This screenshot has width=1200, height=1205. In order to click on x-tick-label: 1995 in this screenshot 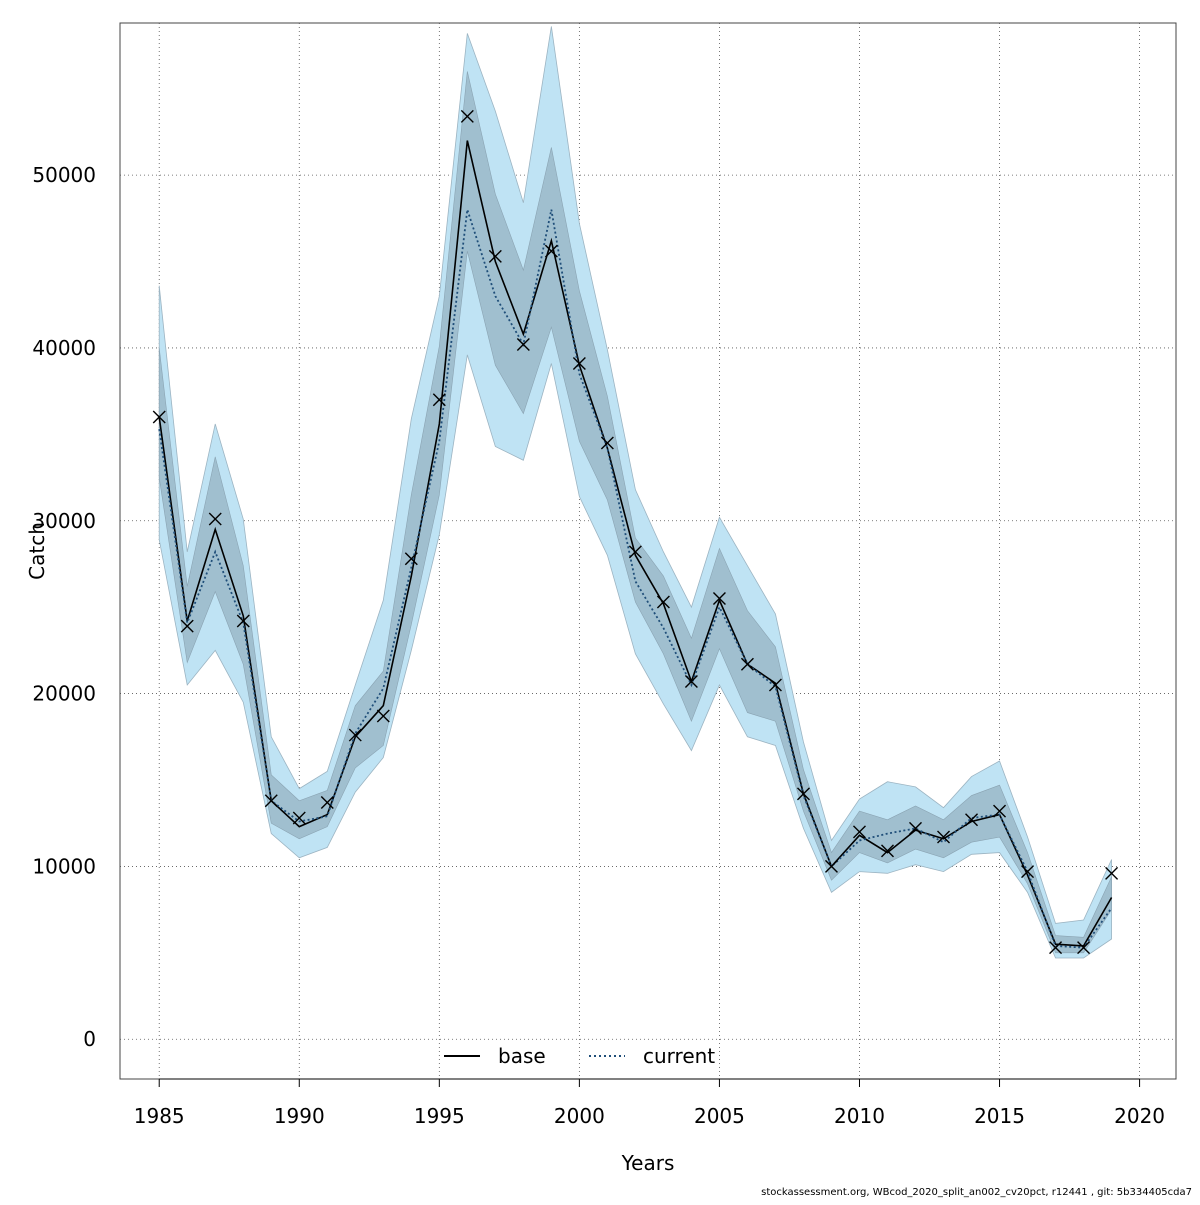, I will do `click(439, 1116)`.